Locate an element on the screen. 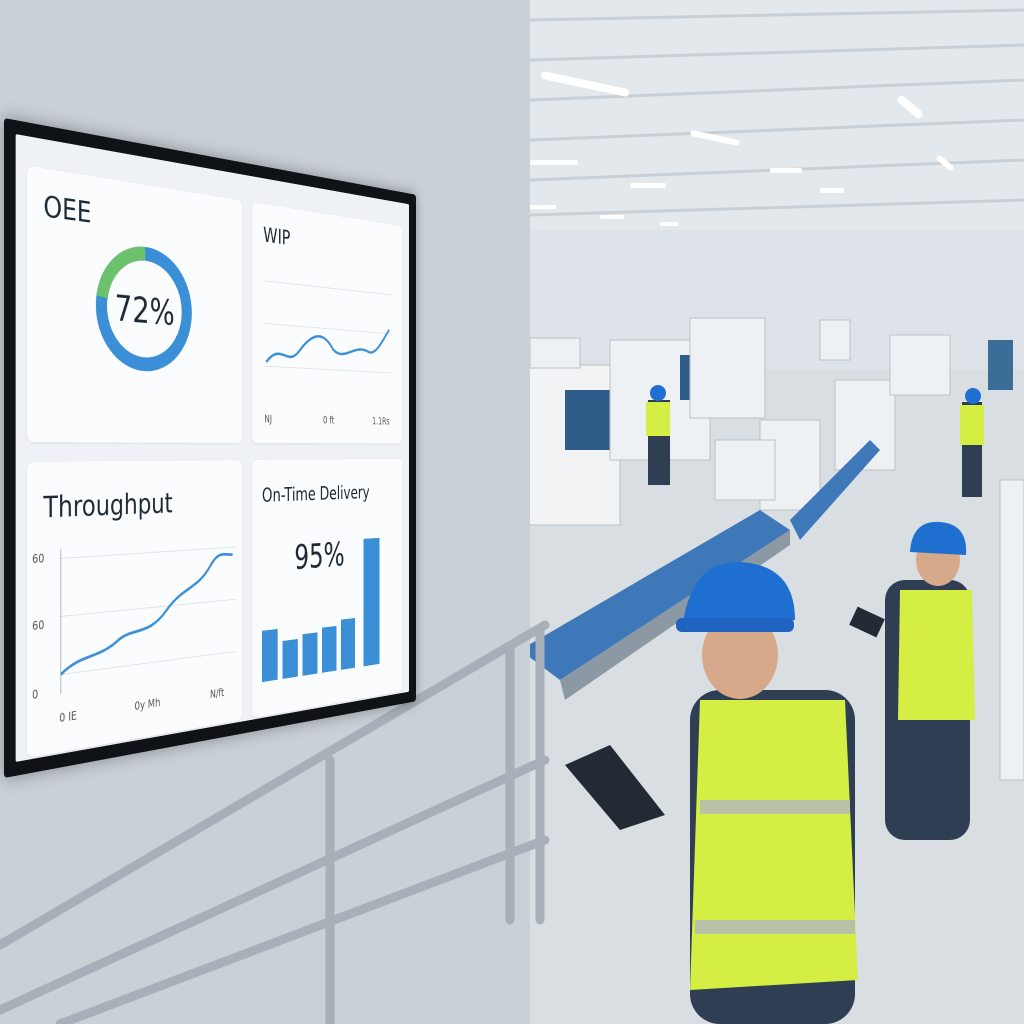 Image resolution: width=1024 pixels, height=1024 pixels. ceiling-lights is located at coordinates (742, 152).